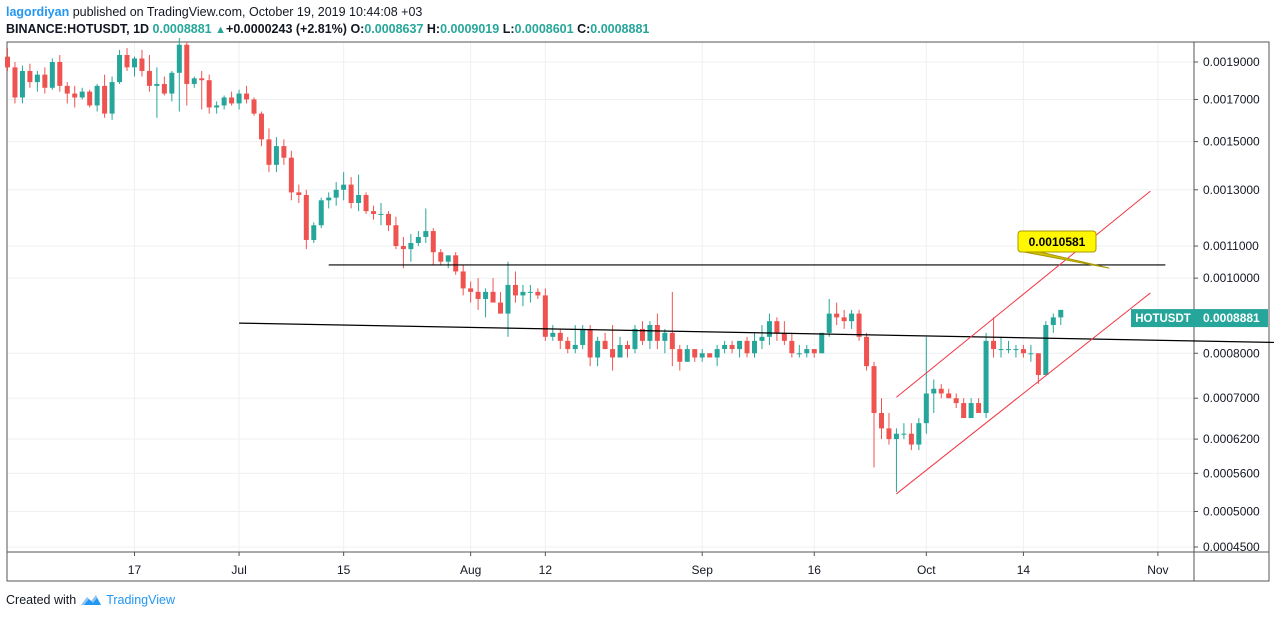 The image size is (1274, 618). What do you see at coordinates (344, 570) in the screenshot?
I see `x-tick-label: 15` at bounding box center [344, 570].